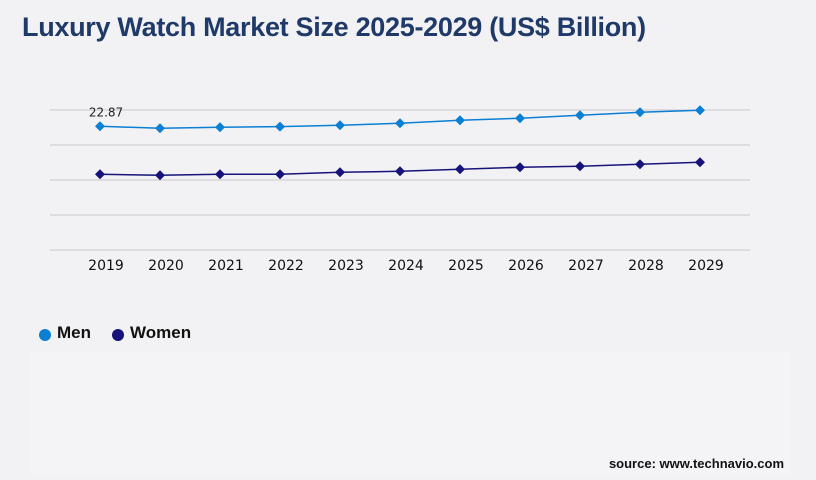 Image resolution: width=816 pixels, height=480 pixels. Describe the element at coordinates (118, 334) in the screenshot. I see `legend-marker-women-icon` at that location.